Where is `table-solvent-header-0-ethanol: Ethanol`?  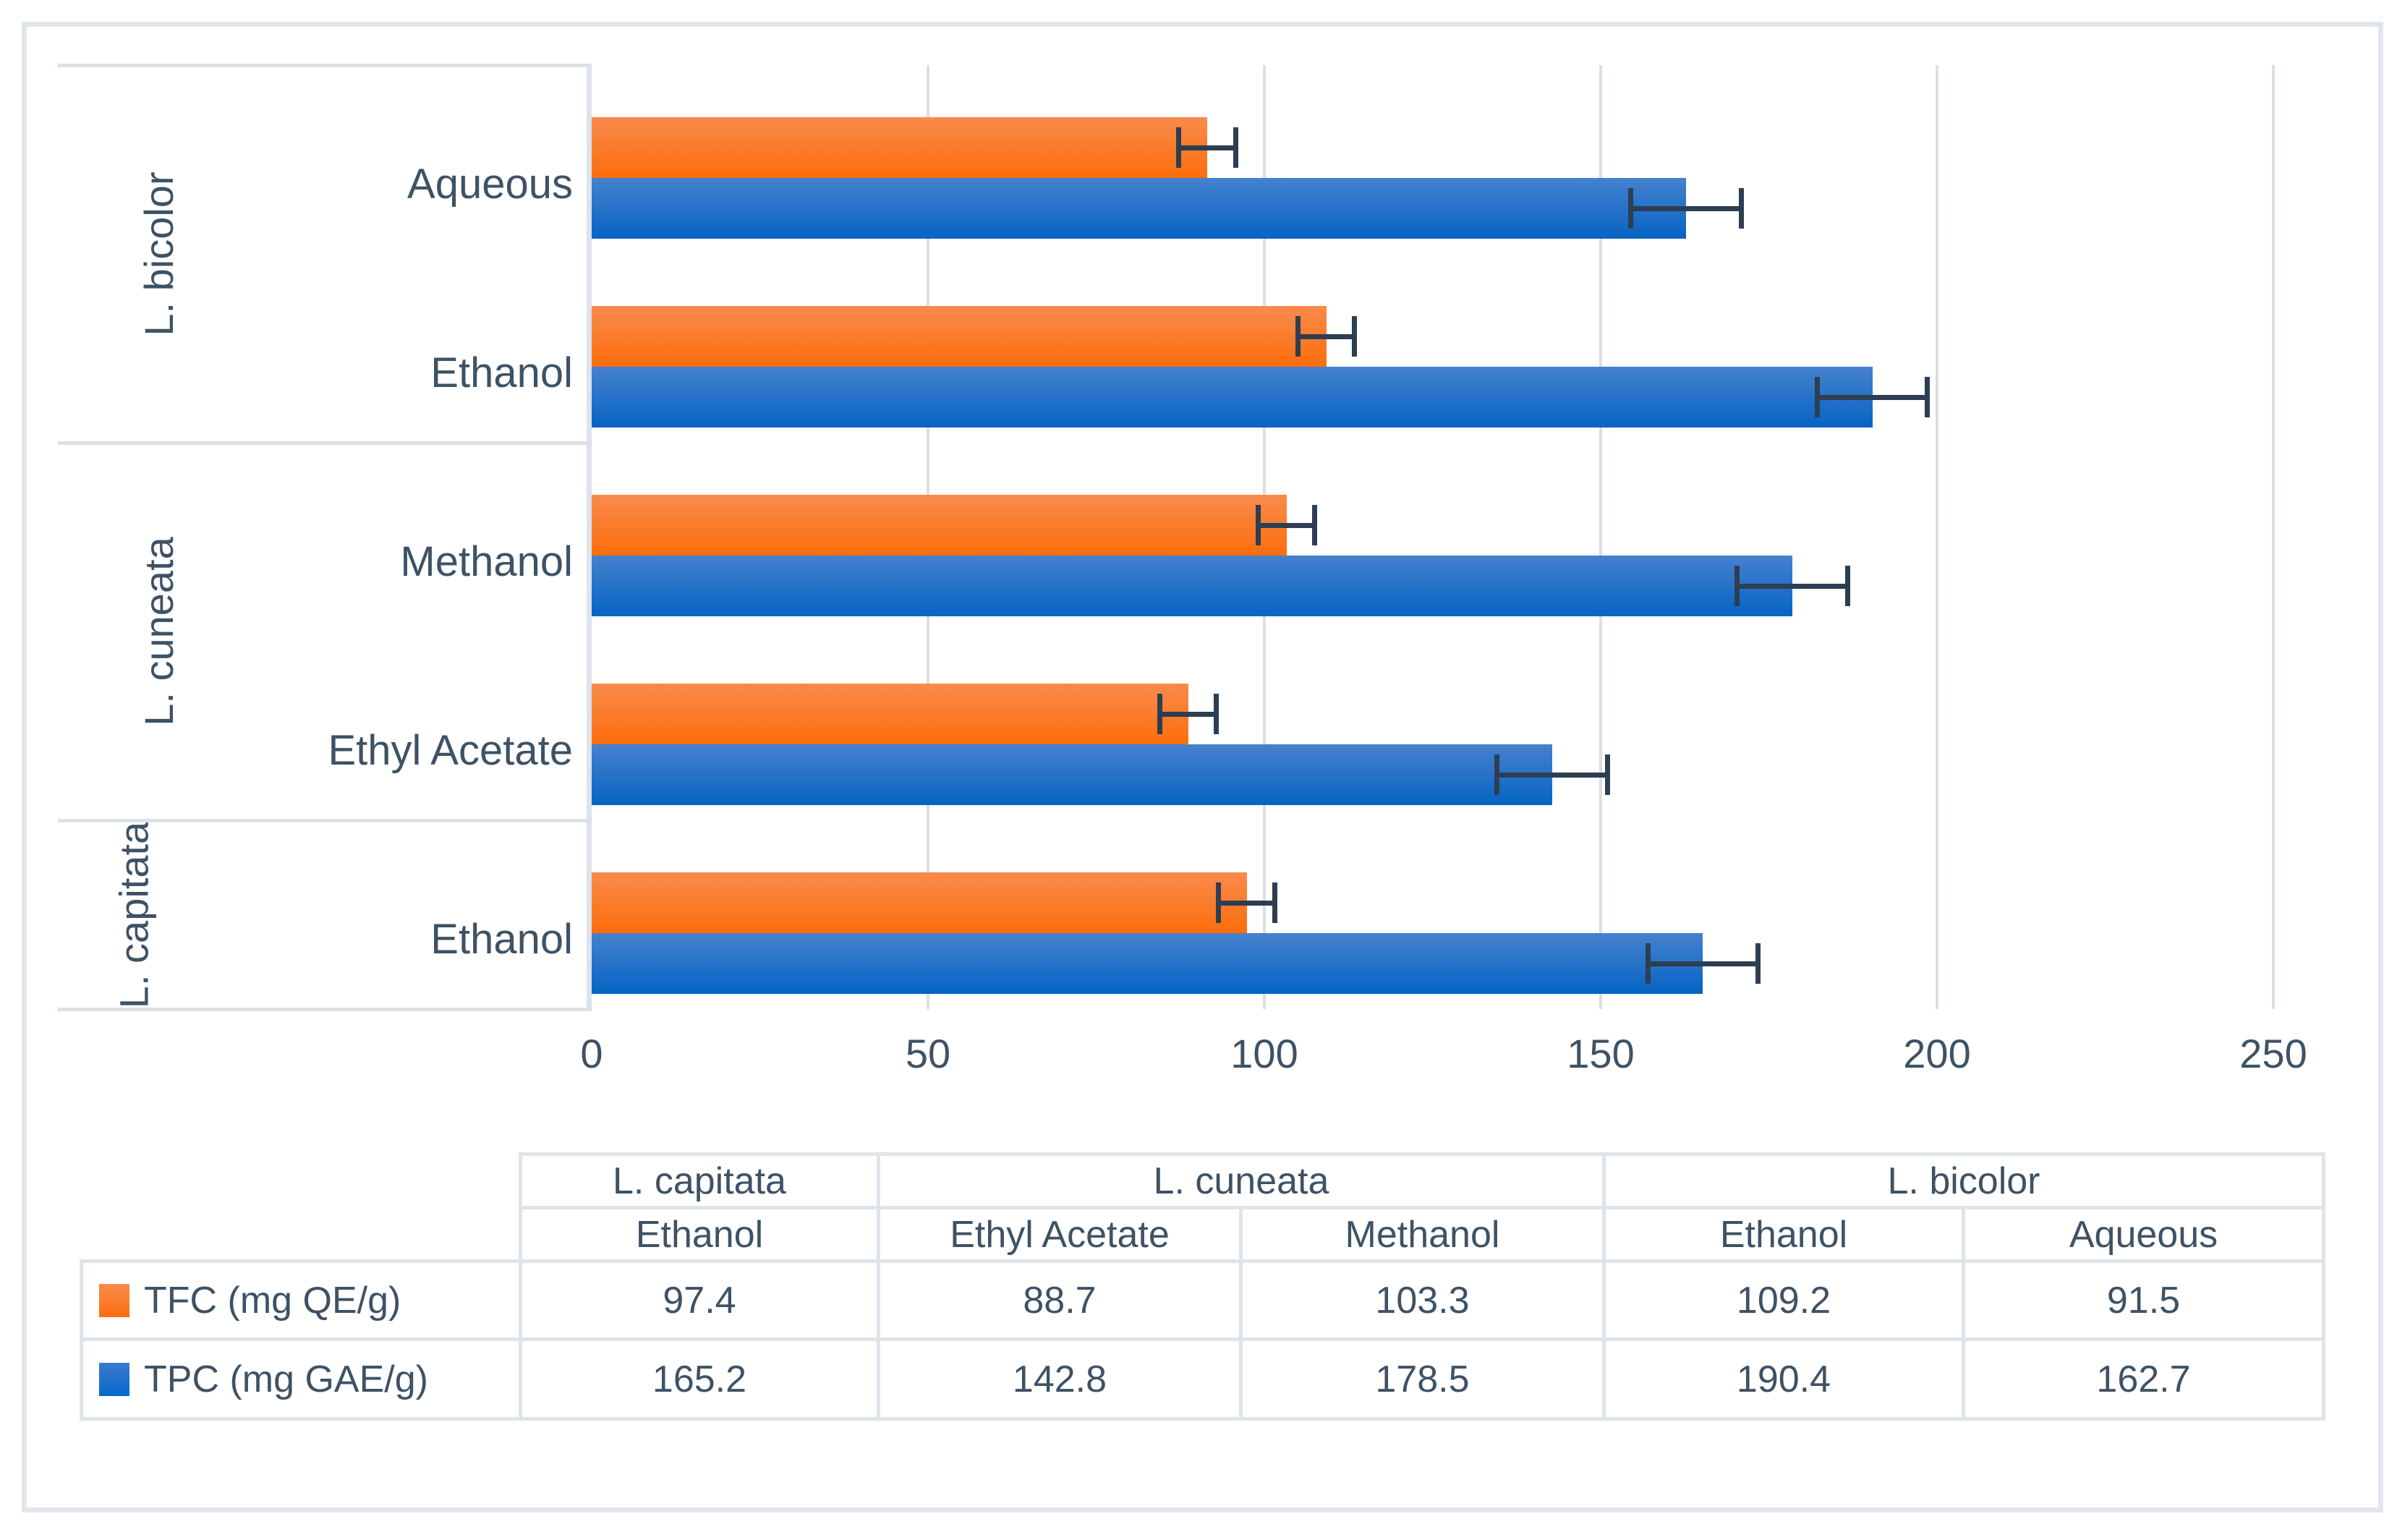 table-solvent-header-0-ethanol: Ethanol is located at coordinates (699, 1234).